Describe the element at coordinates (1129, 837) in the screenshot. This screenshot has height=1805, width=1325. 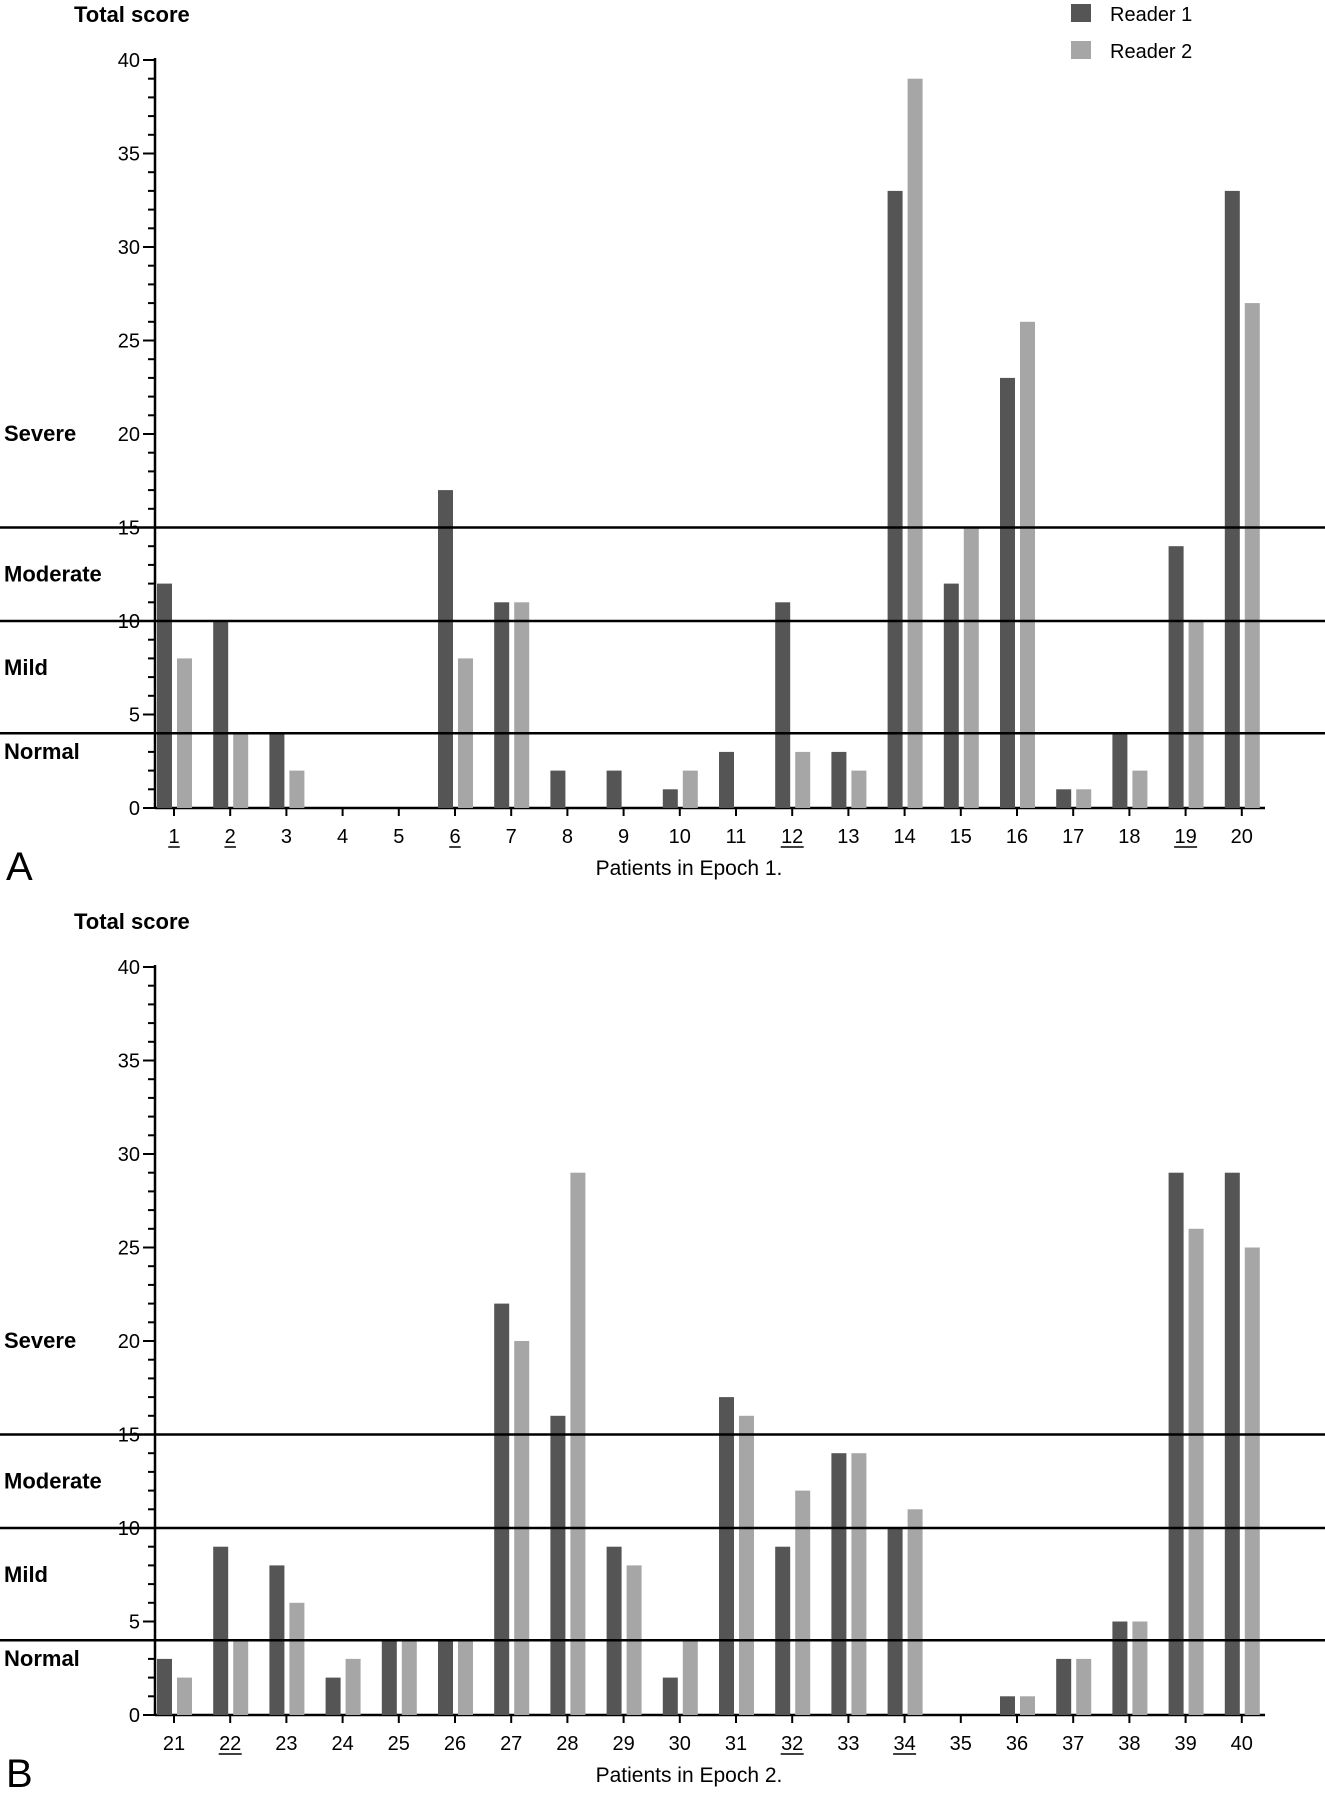
I see `x-tick-label: 18` at that location.